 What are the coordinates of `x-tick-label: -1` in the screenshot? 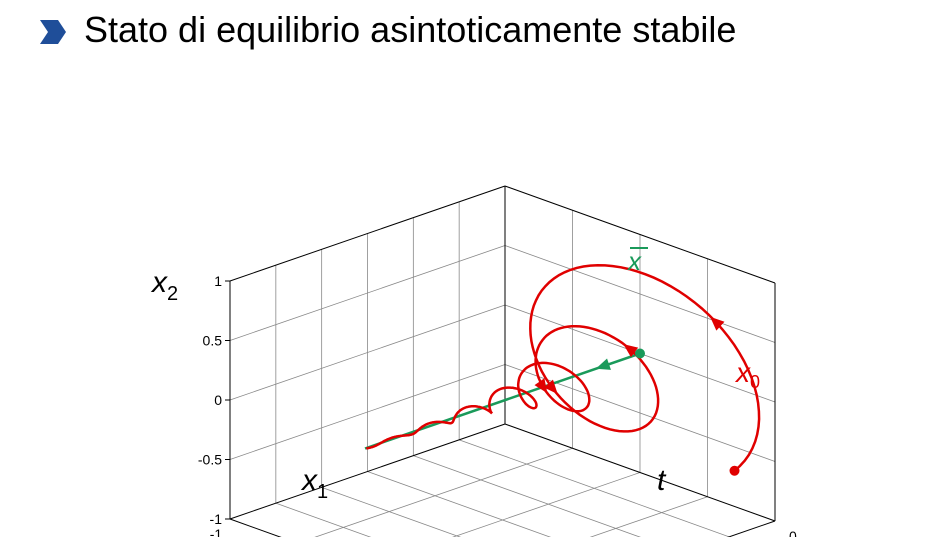 It's located at (216, 531).